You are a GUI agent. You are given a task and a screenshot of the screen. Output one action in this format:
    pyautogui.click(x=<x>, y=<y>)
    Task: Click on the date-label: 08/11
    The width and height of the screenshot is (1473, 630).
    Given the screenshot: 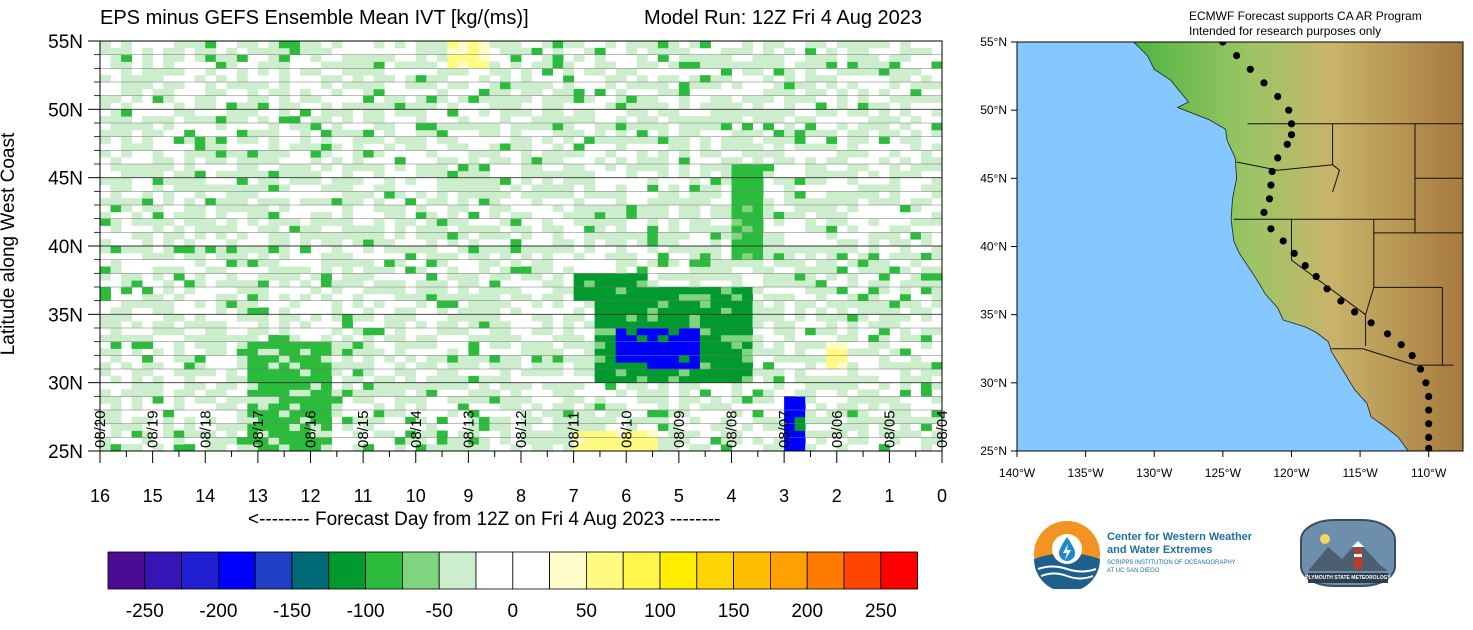 What is the action you would take?
    pyautogui.click(x=574, y=430)
    